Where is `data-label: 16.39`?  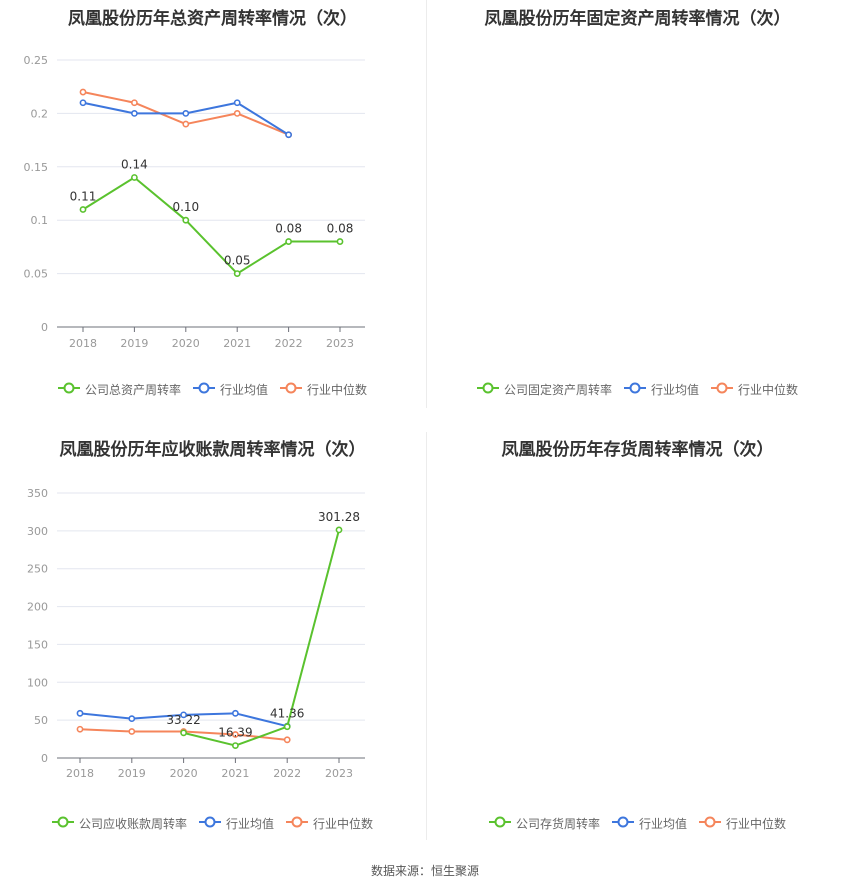
data-label: 16.39 is located at coordinates (235, 733).